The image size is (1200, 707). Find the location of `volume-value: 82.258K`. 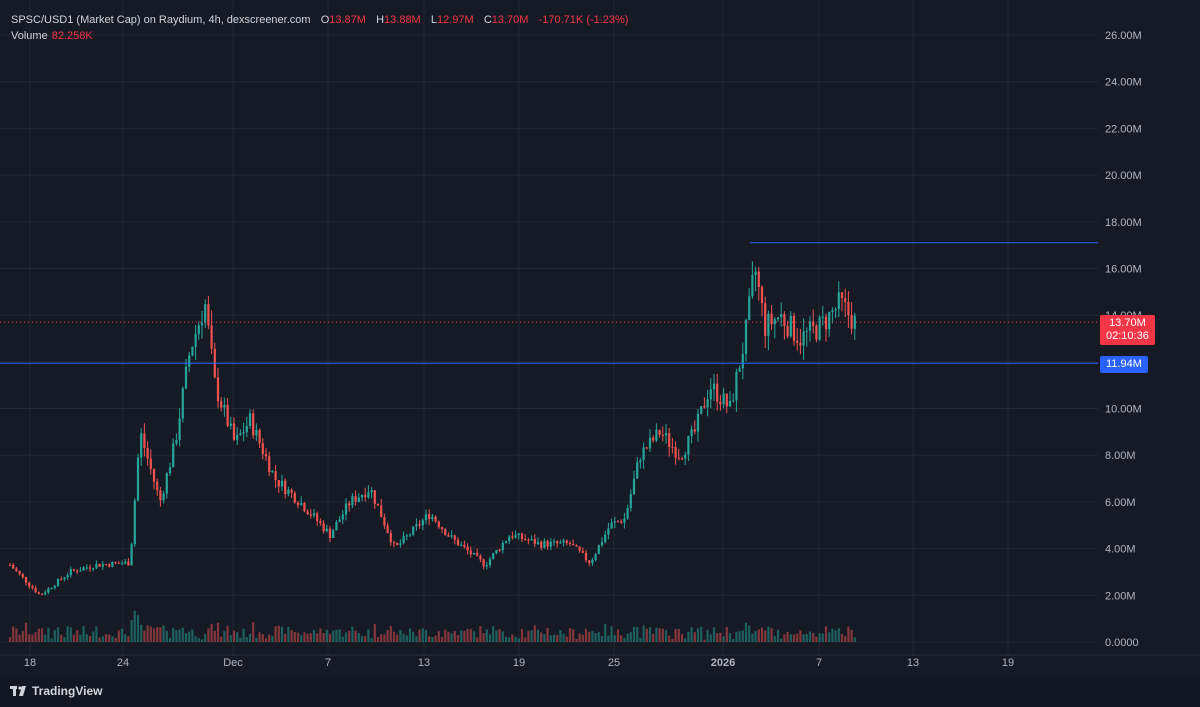

volume-value: 82.258K is located at coordinates (72, 36).